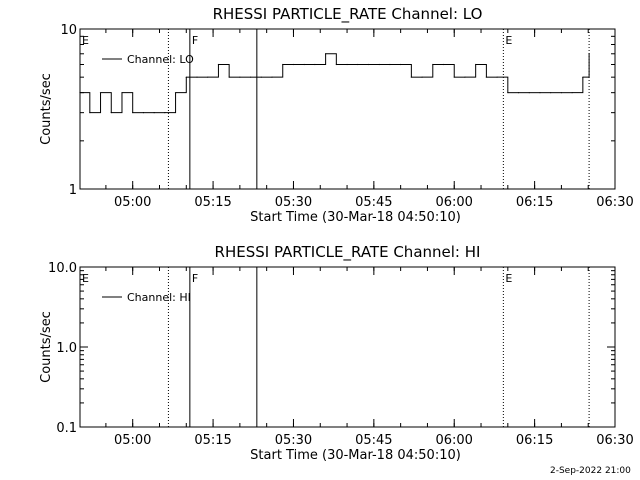  I want to click on x-tick-label: 05:15, so click(212, 440).